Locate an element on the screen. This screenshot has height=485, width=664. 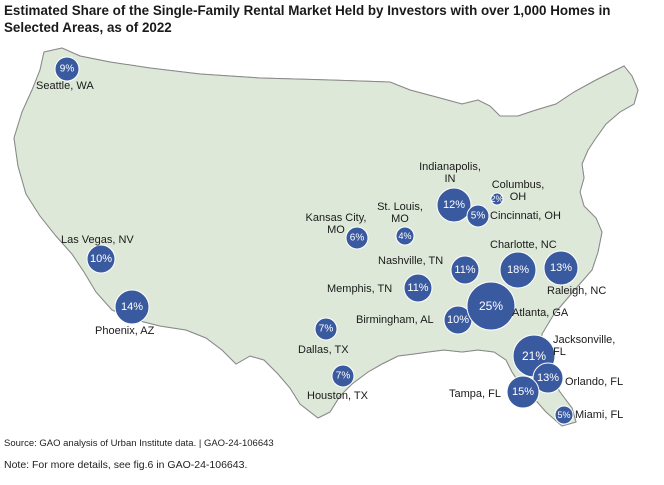
city-label-line: IN is located at coordinates (450, 179).